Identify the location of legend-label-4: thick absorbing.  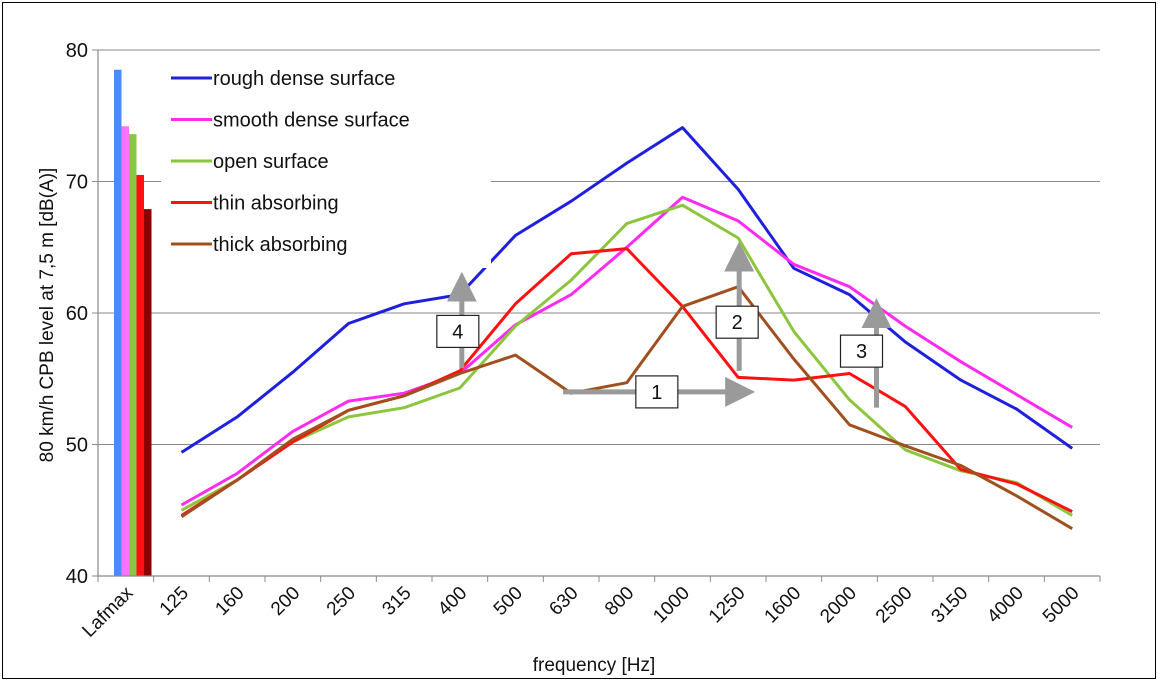
(280, 245).